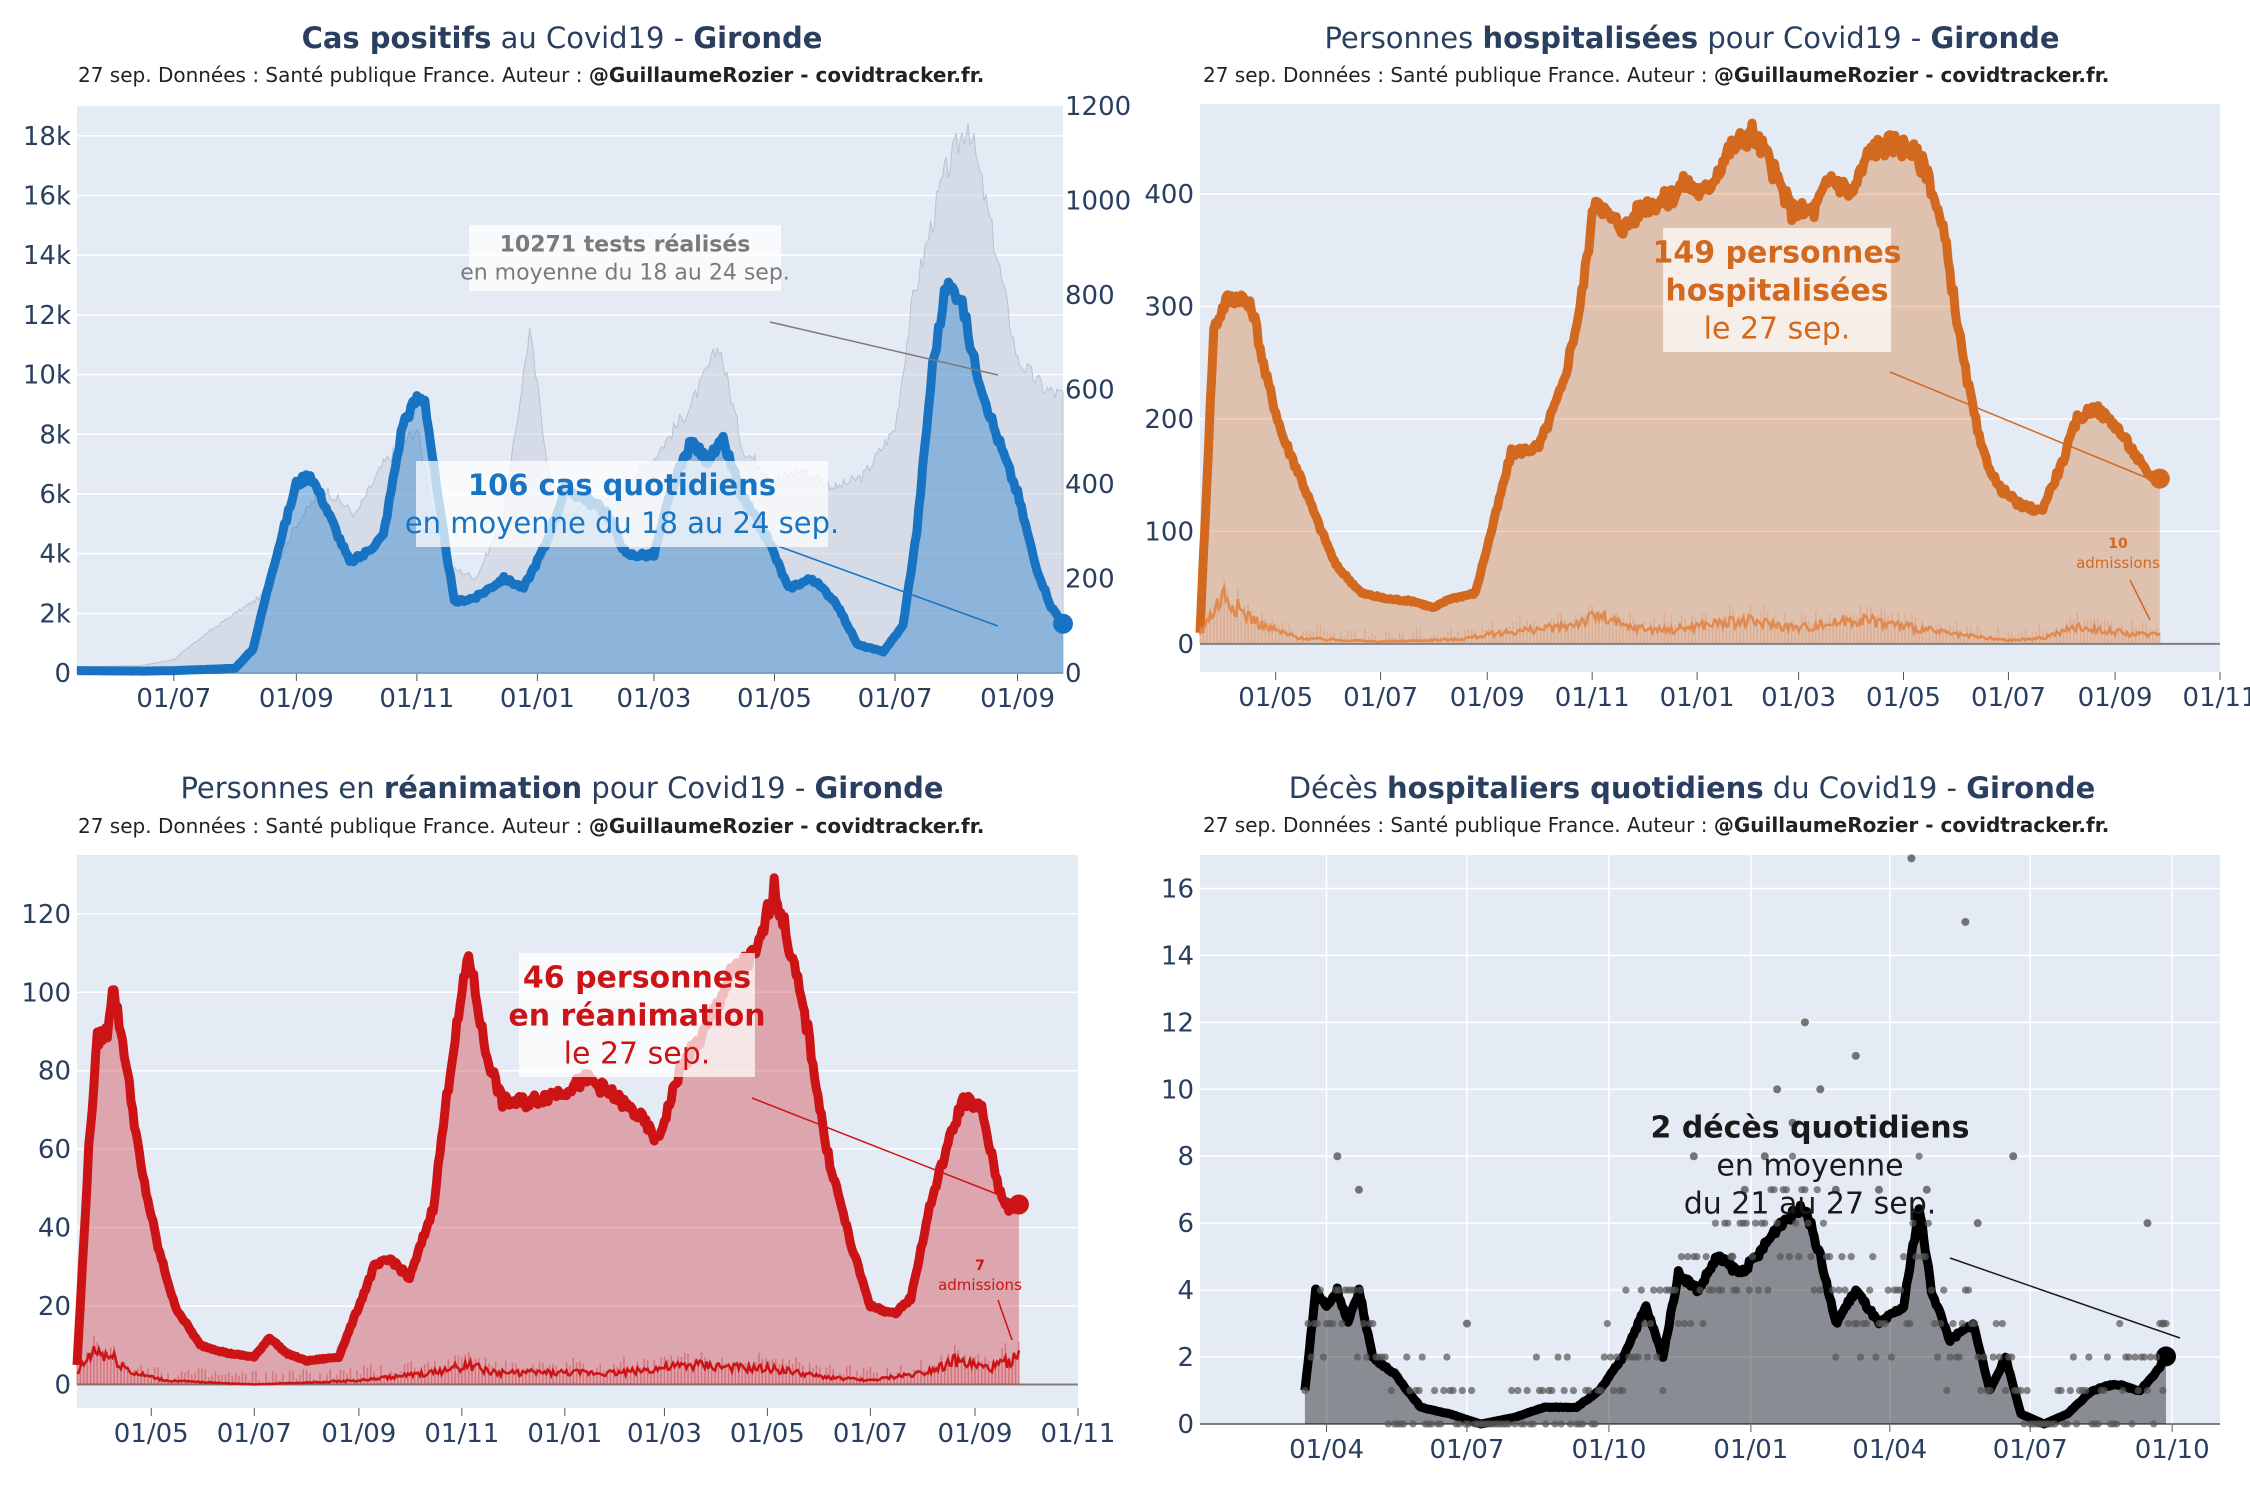  What do you see at coordinates (757, 38) in the screenshot?
I see `cases-title-part-2: Gironde` at bounding box center [757, 38].